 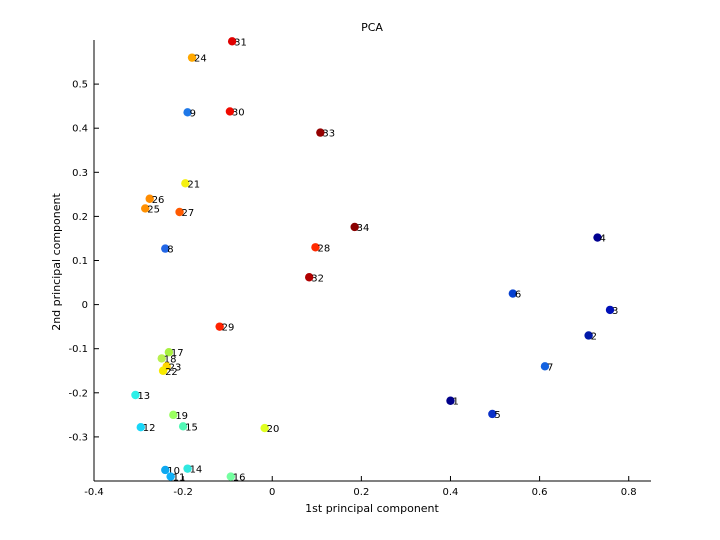 I want to click on data-point-label: 30, so click(x=238, y=112).